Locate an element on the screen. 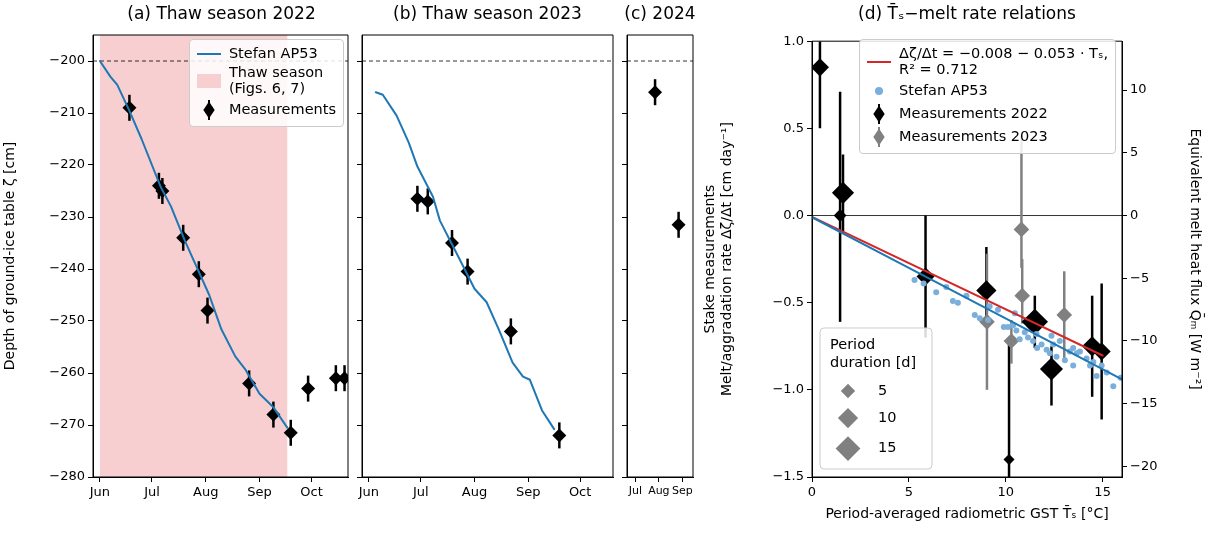 This screenshot has width=1205, height=536. y-tick-label: 0.5 is located at coordinates (793, 127).